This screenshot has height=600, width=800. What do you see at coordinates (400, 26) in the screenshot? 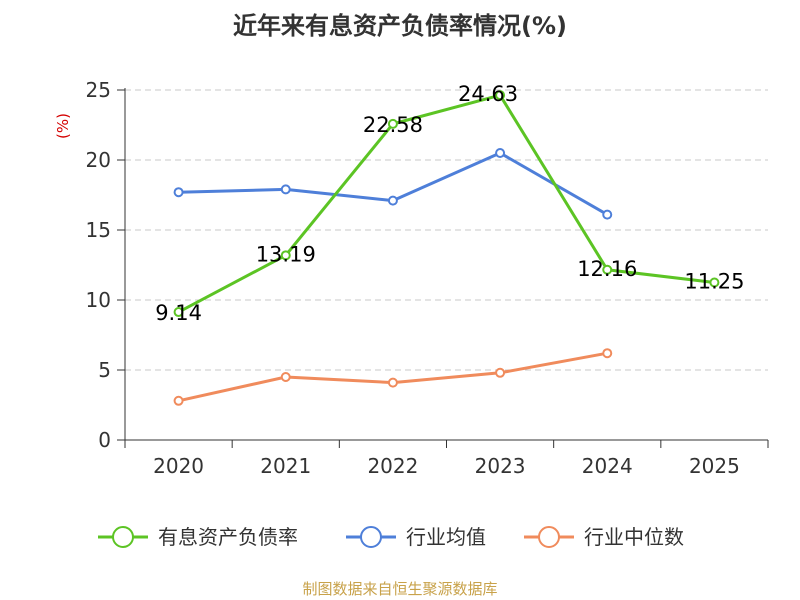
I see `chart-title: 近年来有息资产负债率情况(%)` at bounding box center [400, 26].